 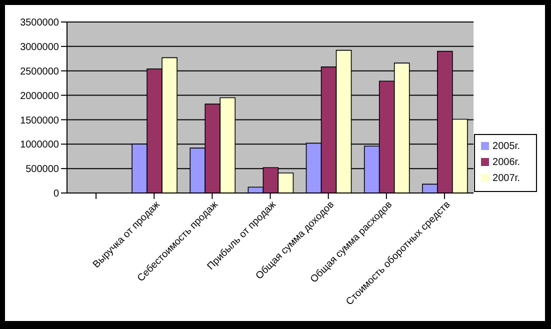 What do you see at coordinates (40, 47) in the screenshot?
I see `y-tick-label: 3000000` at bounding box center [40, 47].